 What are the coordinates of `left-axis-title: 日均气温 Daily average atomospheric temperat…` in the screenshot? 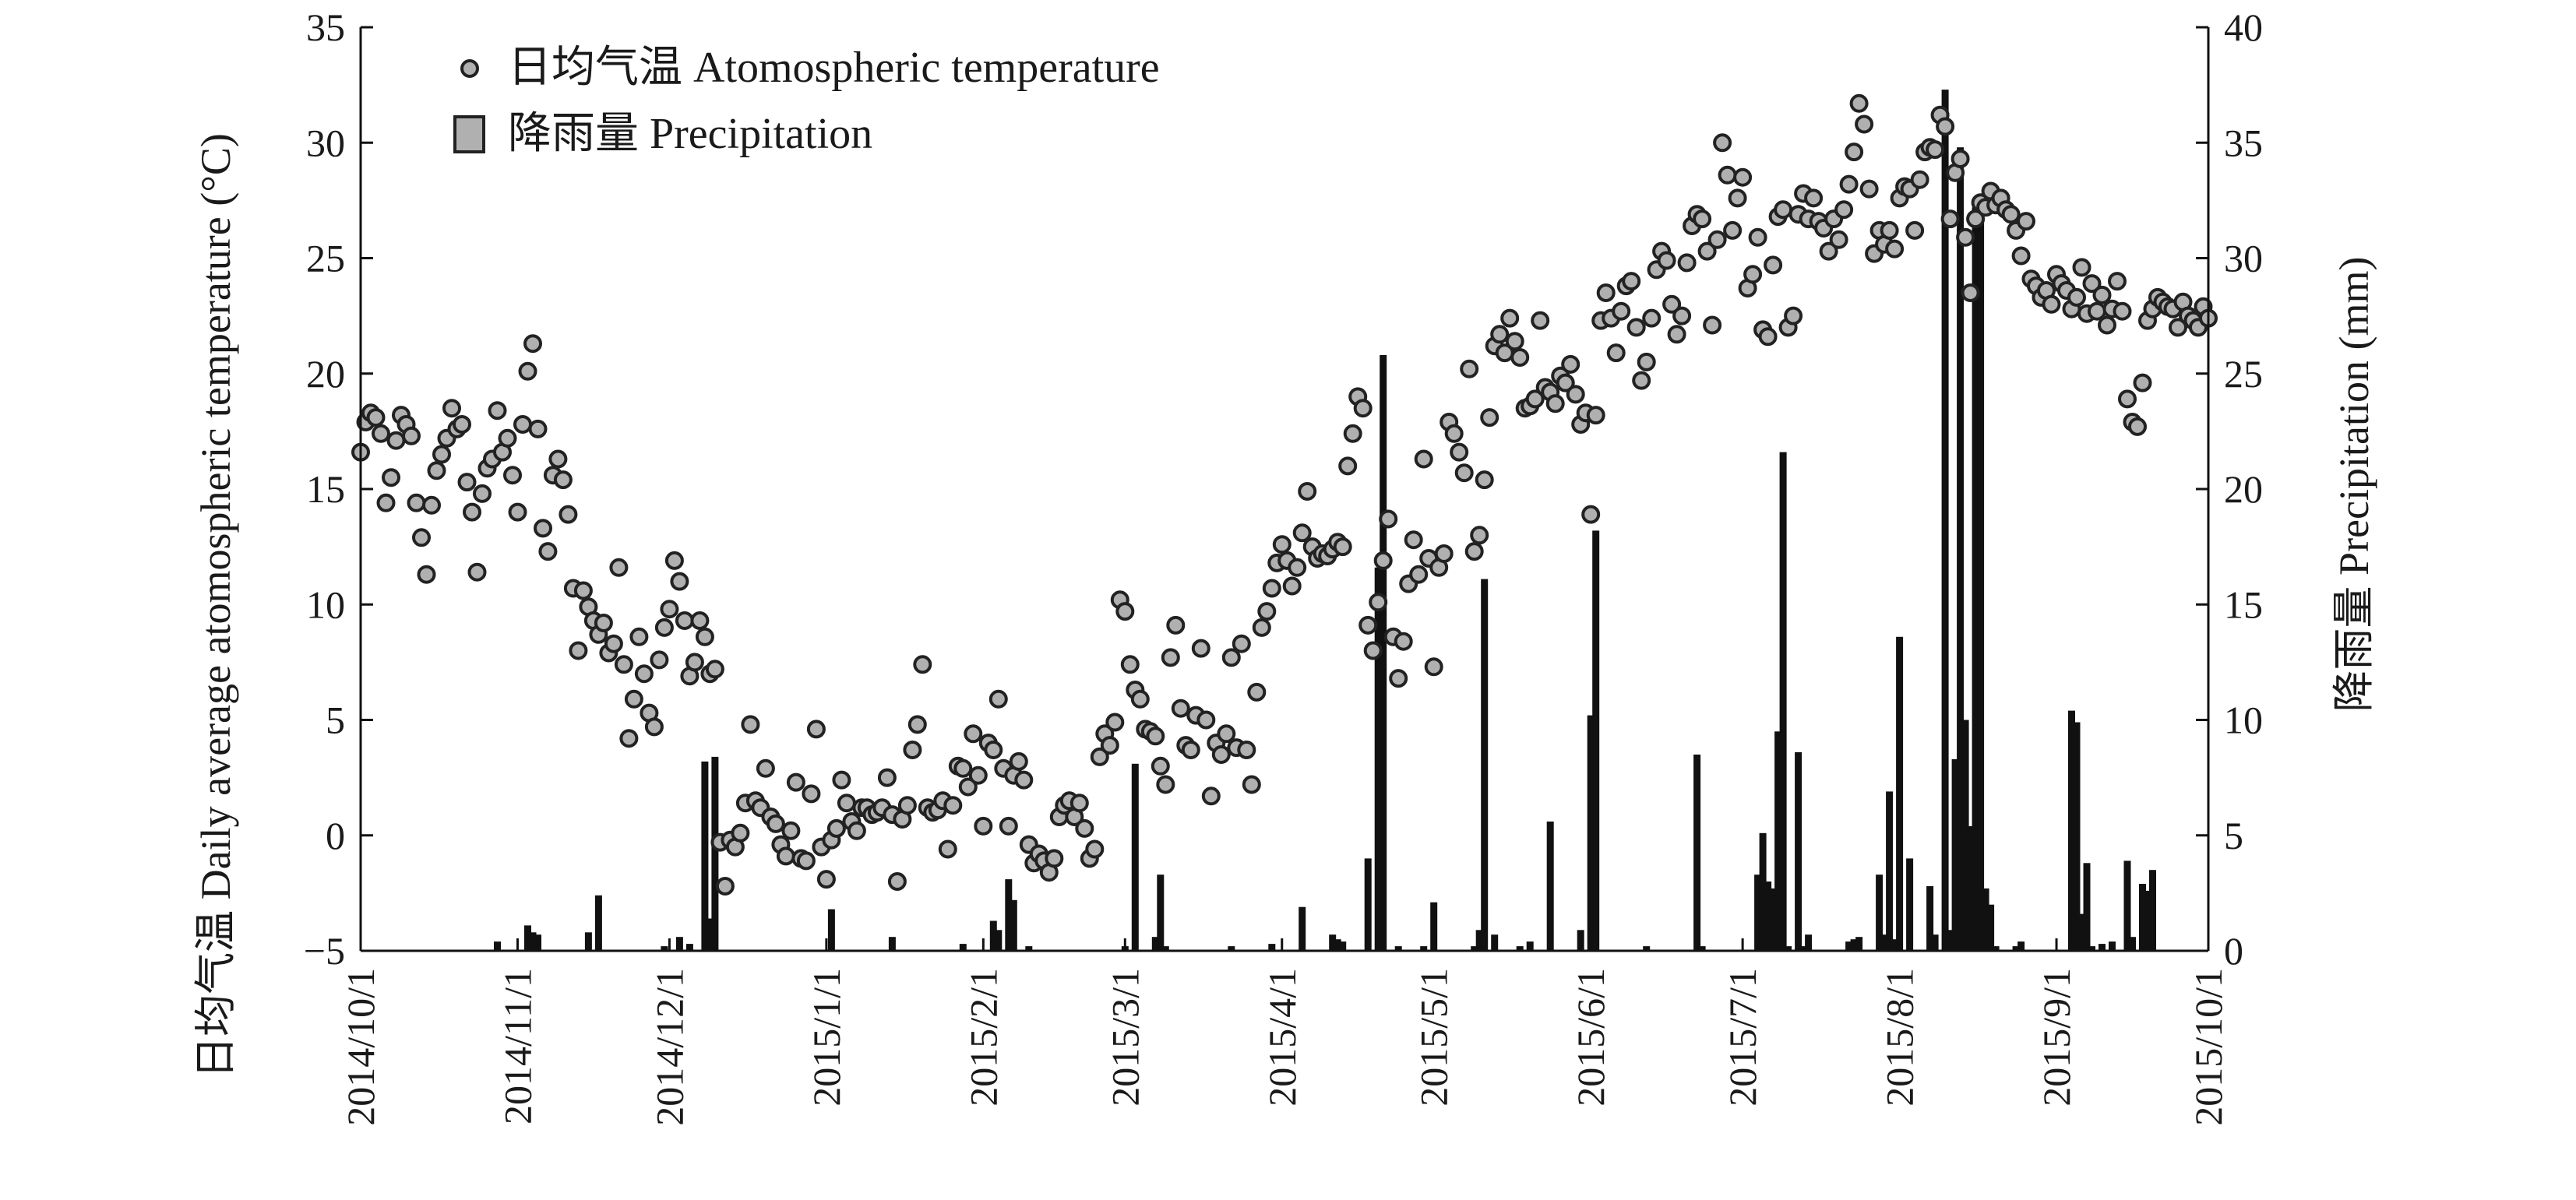 It's located at (216, 606).